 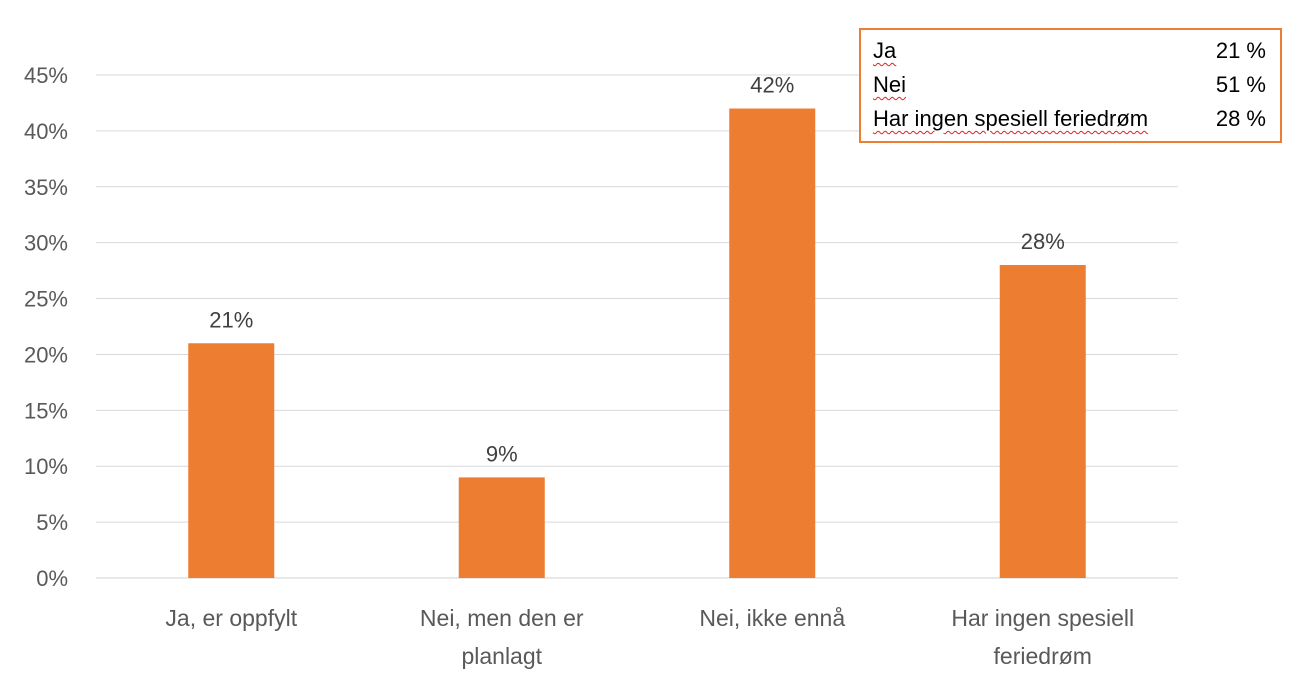 I want to click on y-tick-label: 30%, so click(x=46, y=243).